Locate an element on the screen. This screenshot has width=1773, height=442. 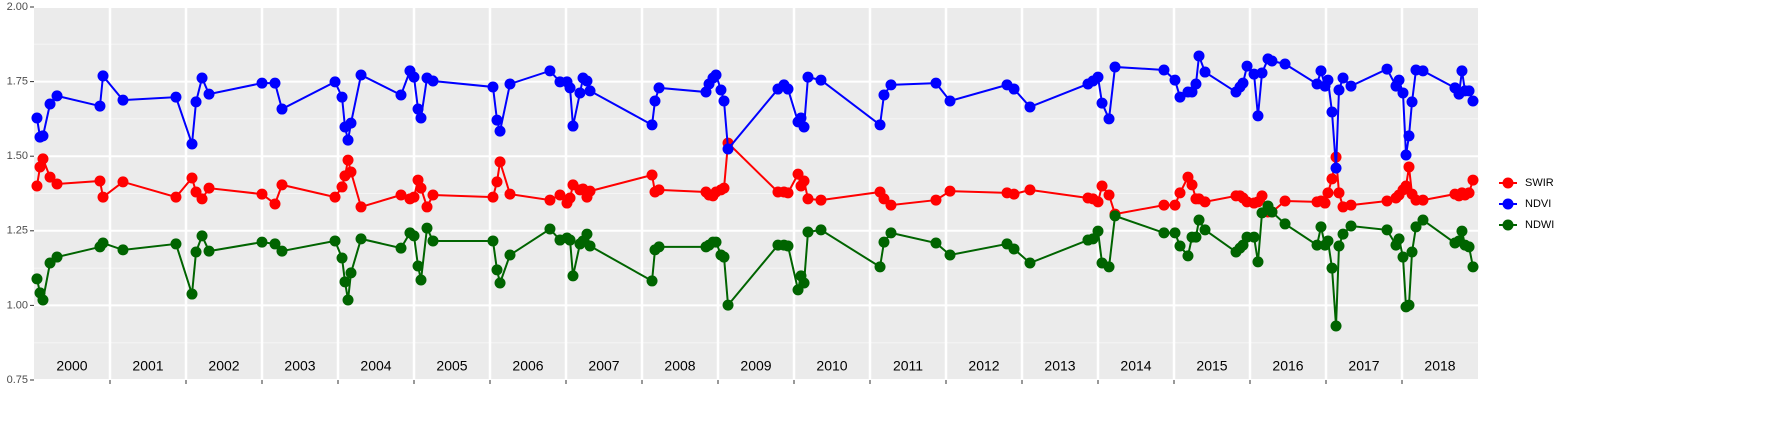
y-tick-label: 2.00 is located at coordinates (17, 7).